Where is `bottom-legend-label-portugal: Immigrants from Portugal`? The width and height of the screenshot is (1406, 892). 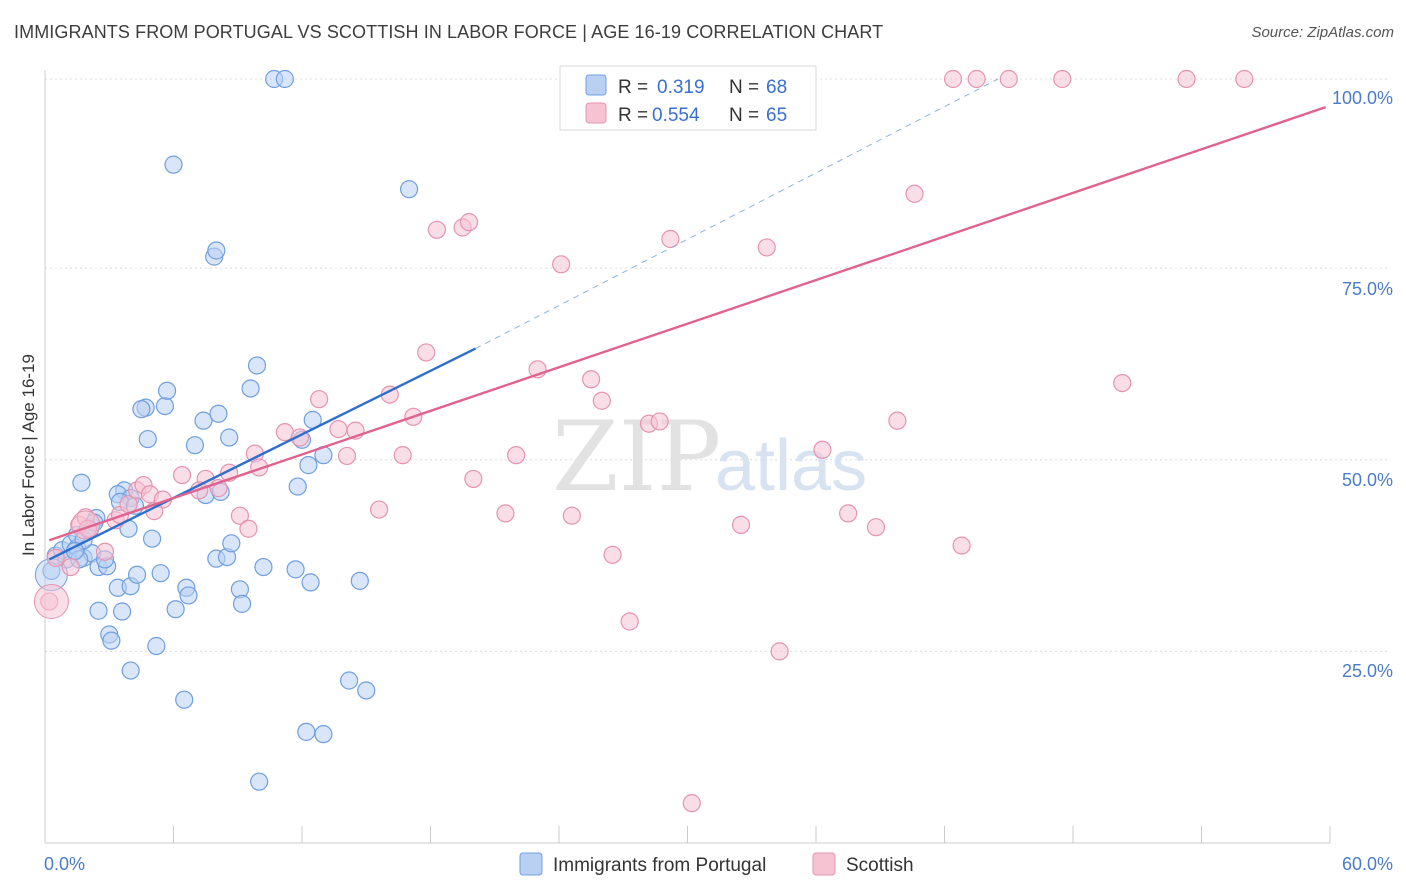 bottom-legend-label-portugal: Immigrants from Portugal is located at coordinates (659, 865).